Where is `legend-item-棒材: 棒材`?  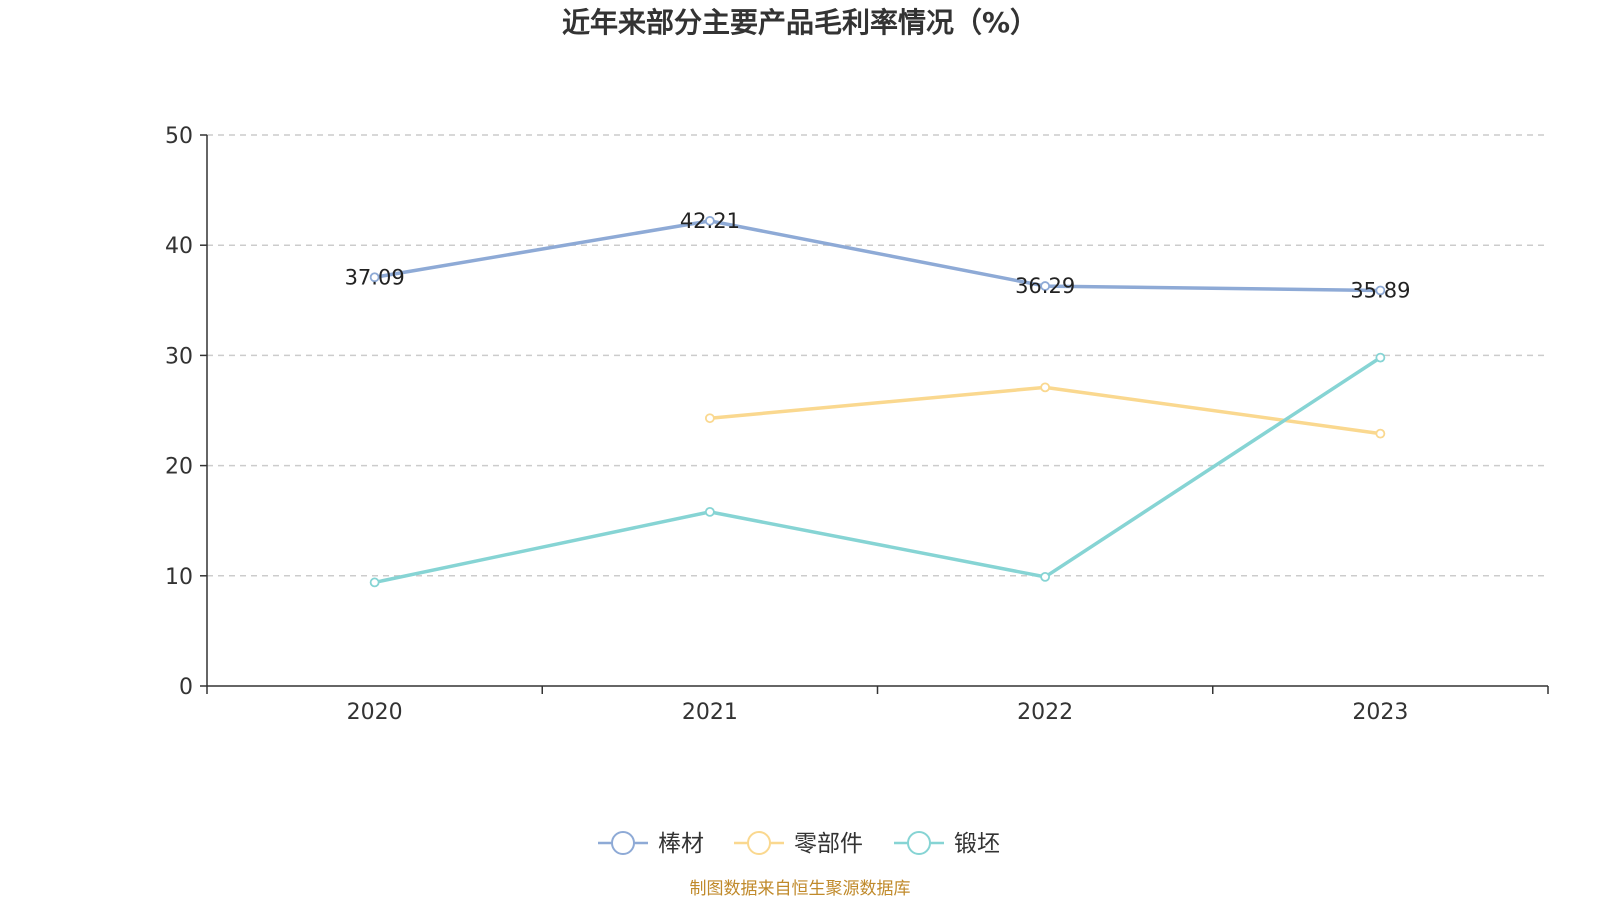 legend-item-棒材: 棒材 is located at coordinates (651, 844).